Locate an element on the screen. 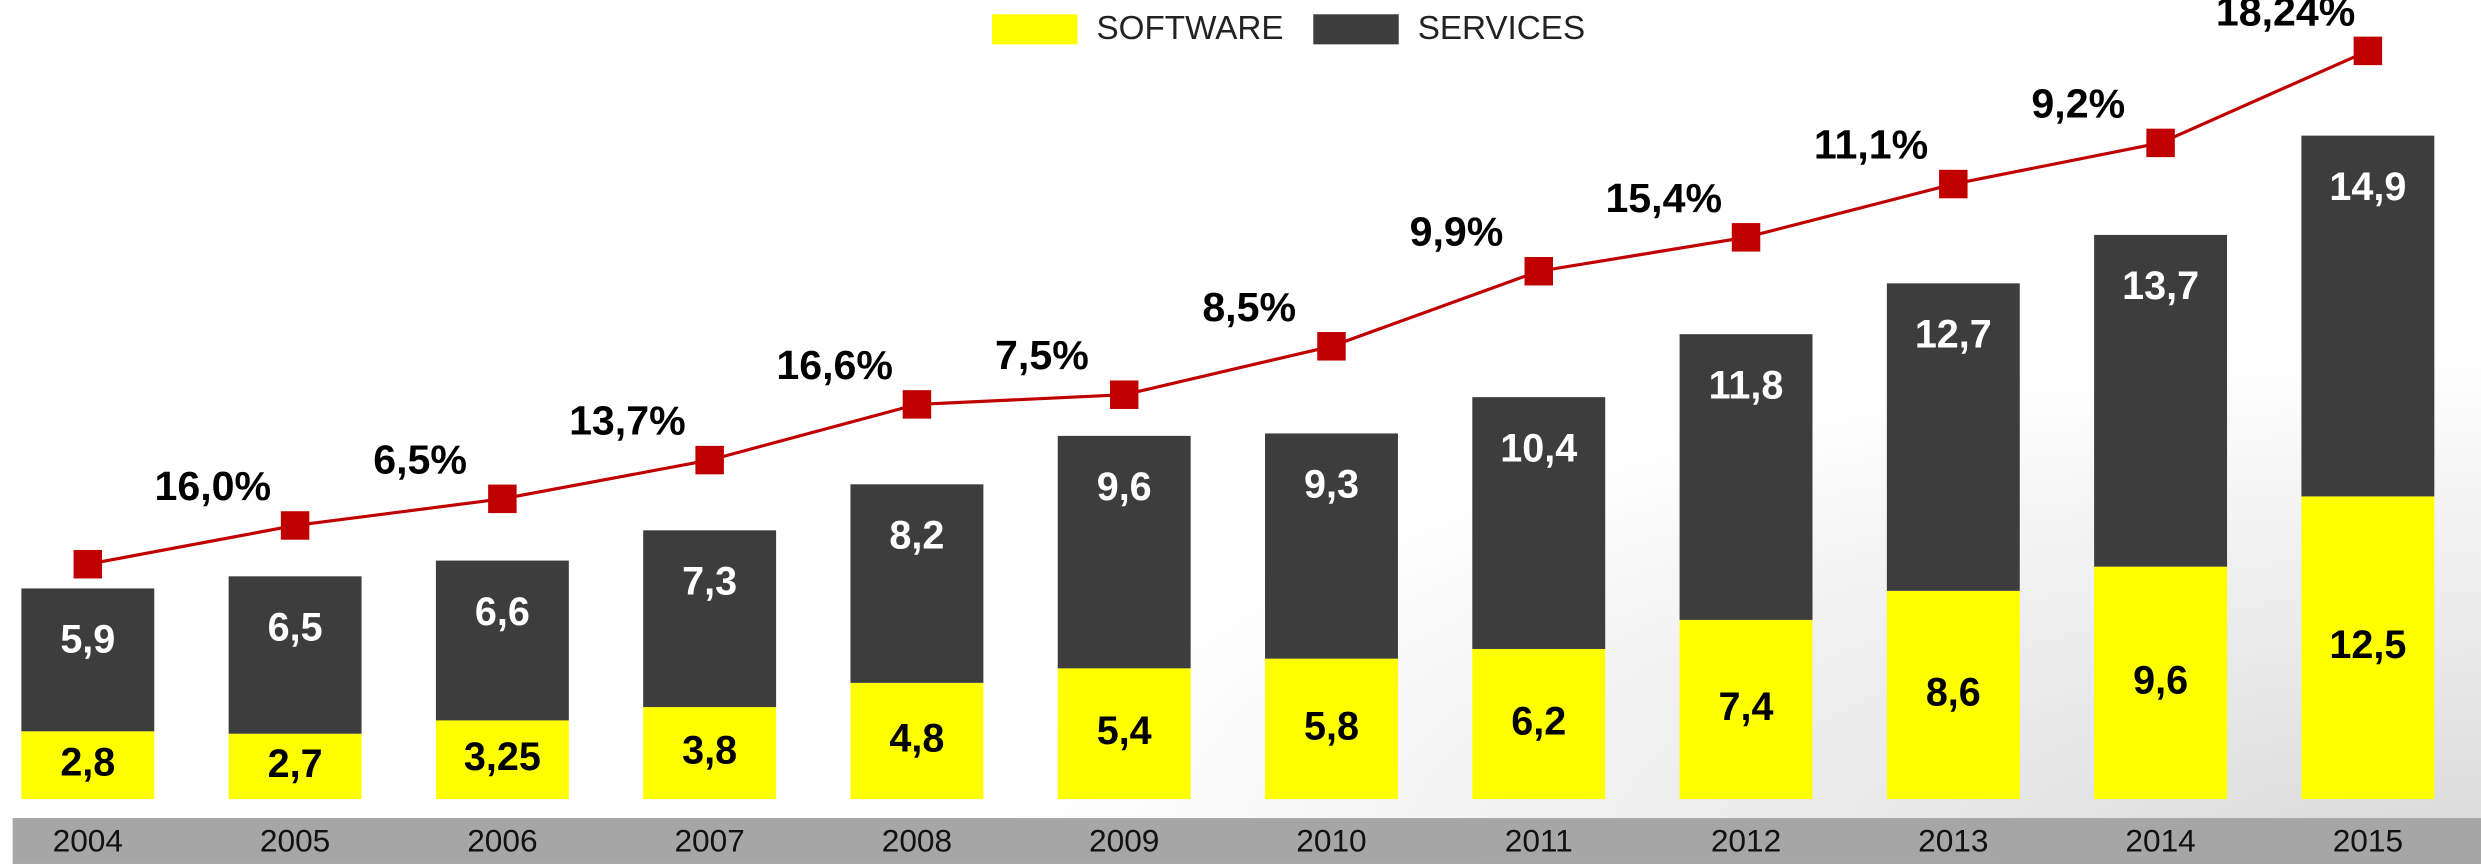 The width and height of the screenshot is (2481, 864). x-tick-label: 2006 is located at coordinates (502, 841).